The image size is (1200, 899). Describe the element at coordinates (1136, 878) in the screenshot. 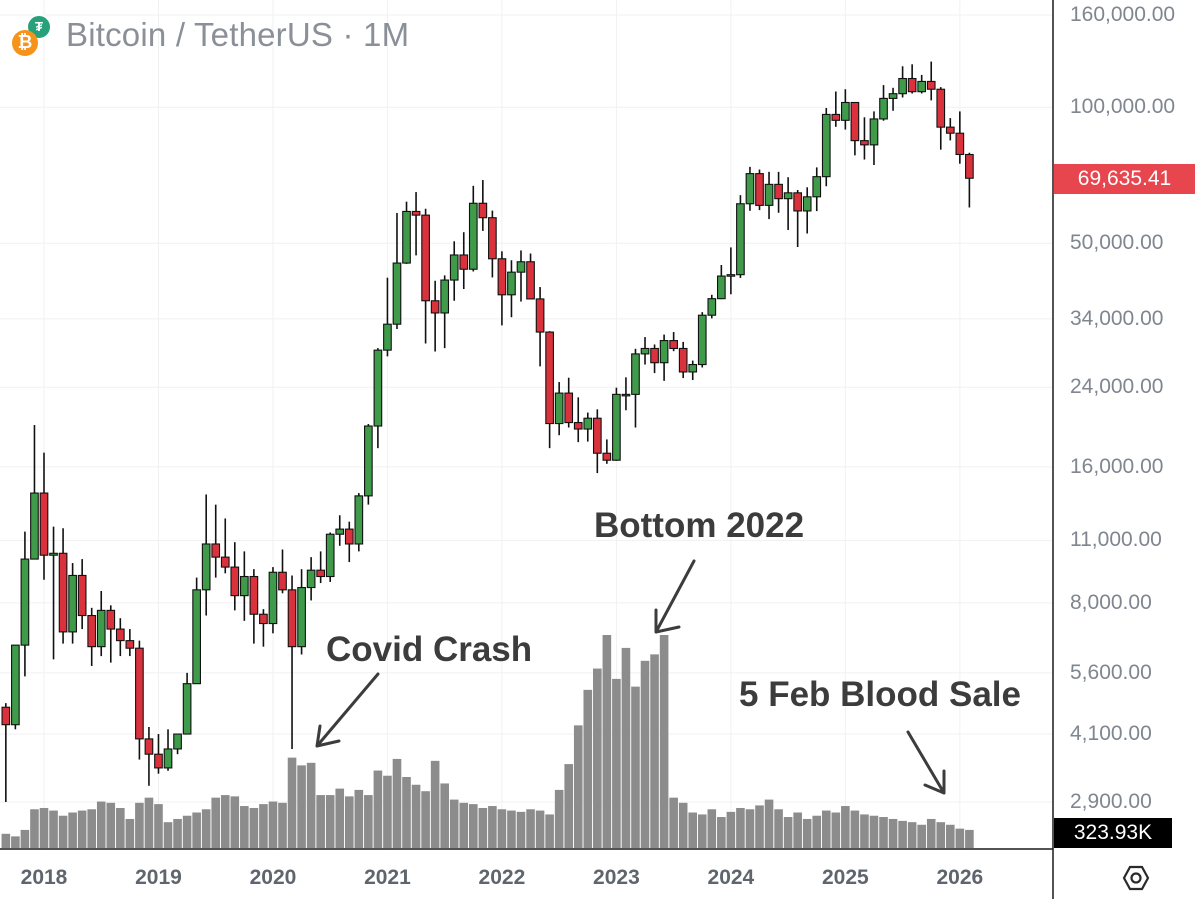

I see `settings-icon` at that location.